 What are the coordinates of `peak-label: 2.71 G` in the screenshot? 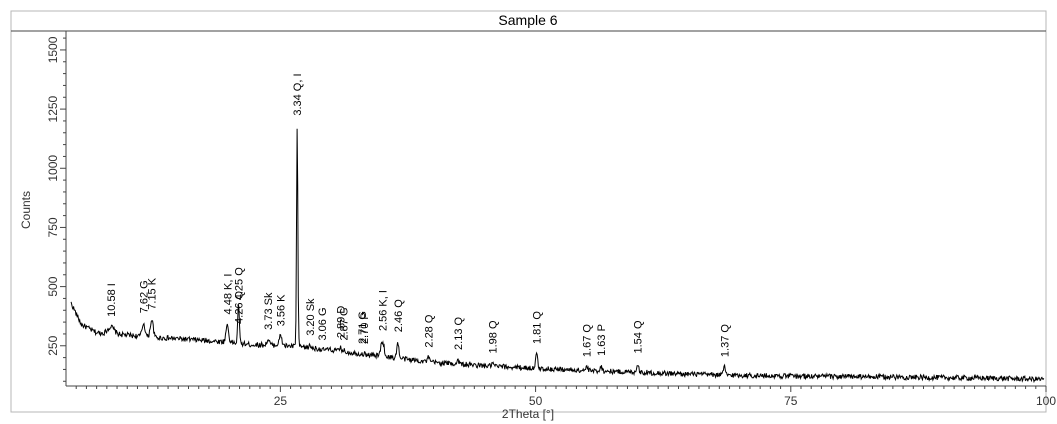 It's located at (363, 327).